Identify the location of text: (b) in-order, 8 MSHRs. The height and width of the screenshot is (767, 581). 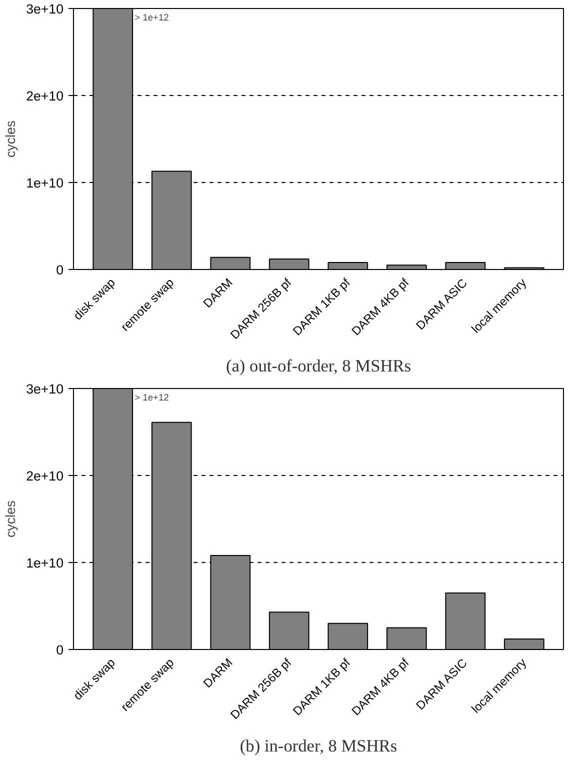
(319, 746).